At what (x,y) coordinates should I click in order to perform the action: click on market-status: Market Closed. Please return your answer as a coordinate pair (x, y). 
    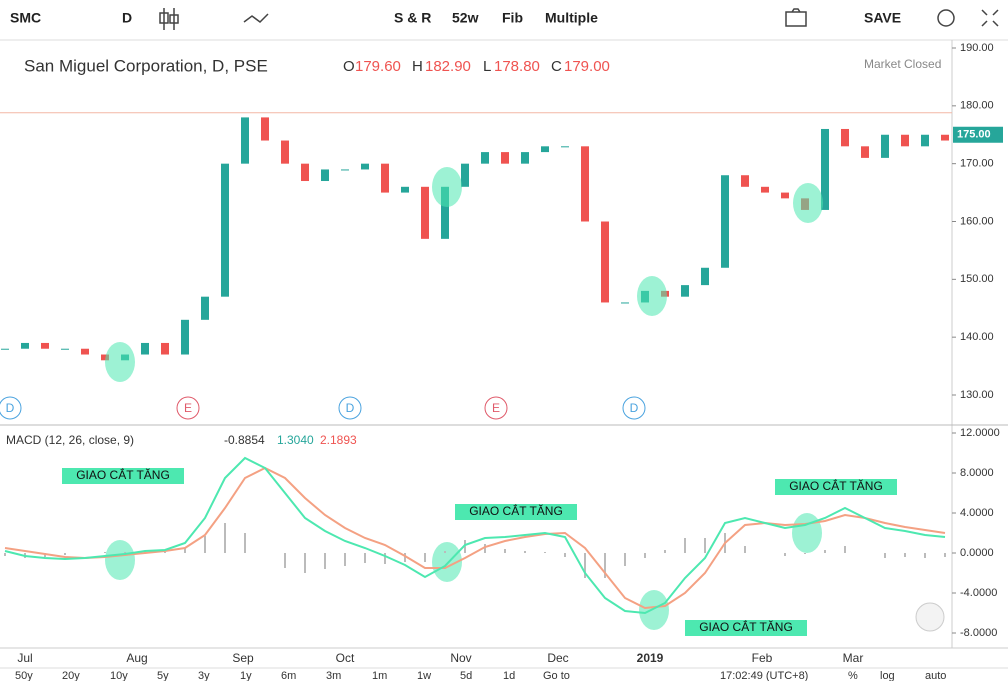
    Looking at the image, I should click on (902, 64).